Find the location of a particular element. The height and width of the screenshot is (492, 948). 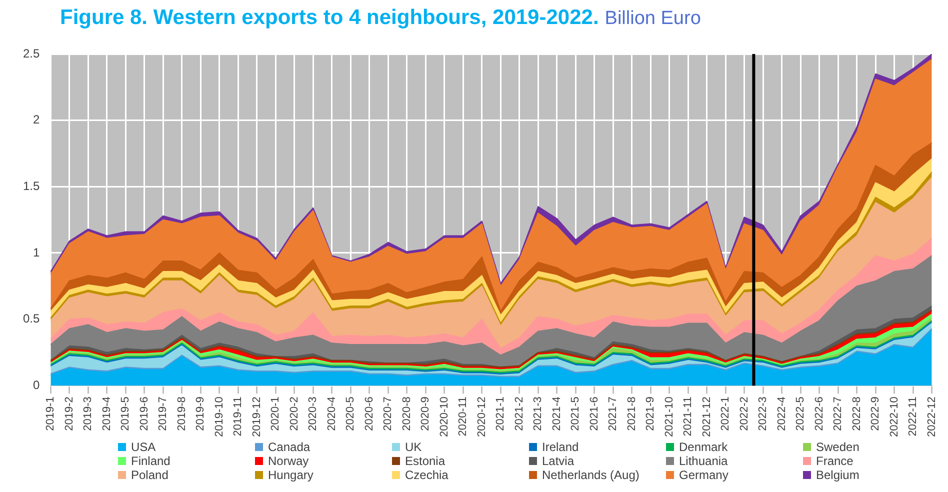

x-tick-label: 2022-9 is located at coordinates (876, 413).